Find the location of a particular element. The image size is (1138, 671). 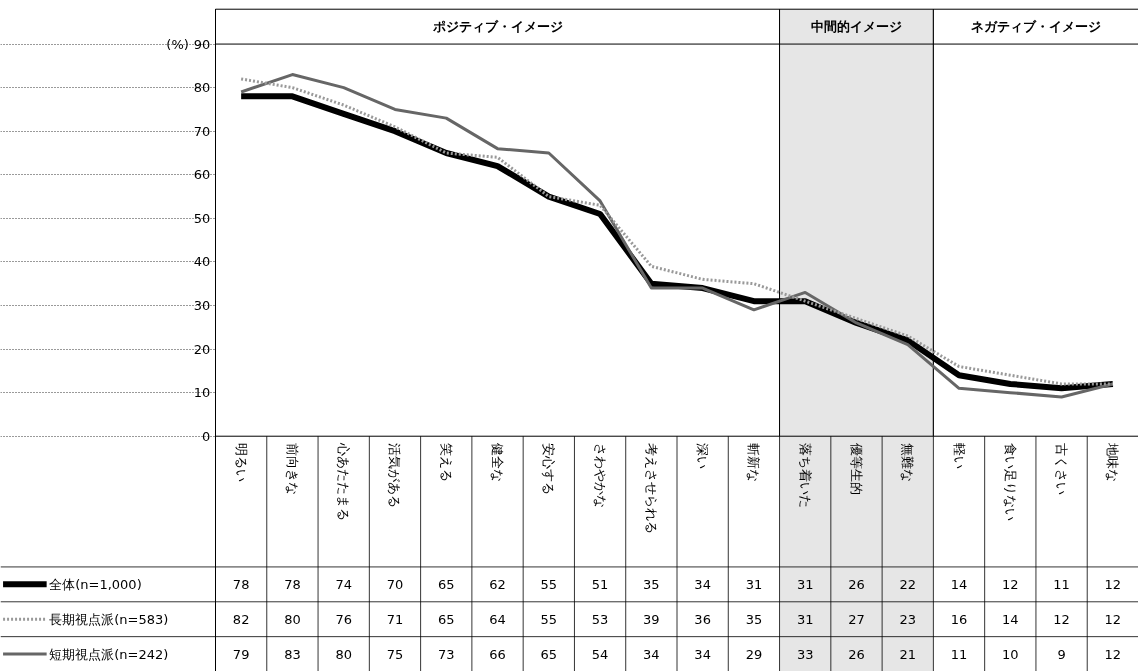

legend-label: 長期視点派(n=583) is located at coordinates (109, 619).